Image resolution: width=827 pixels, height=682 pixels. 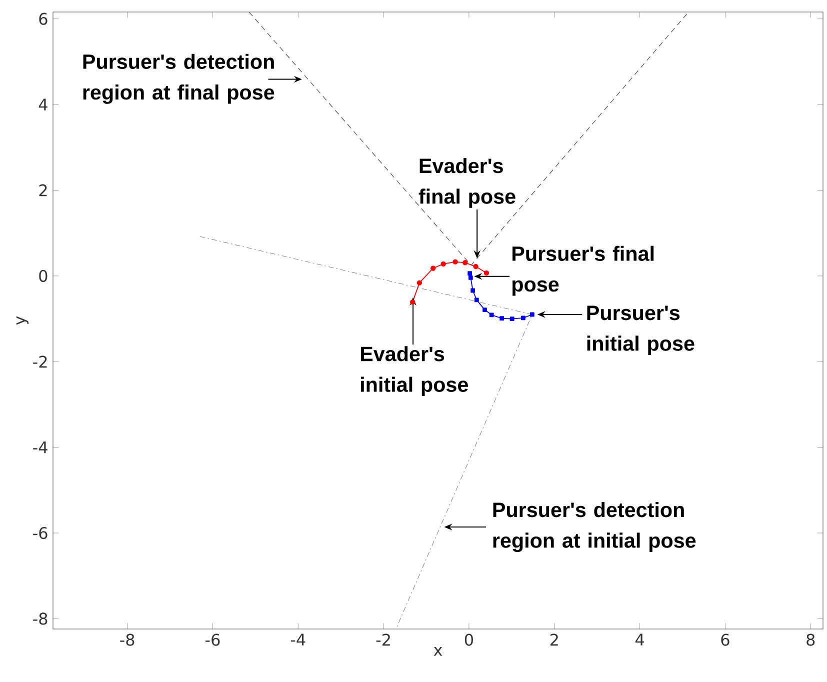 I want to click on x-tick-label: -8, so click(x=127, y=640).